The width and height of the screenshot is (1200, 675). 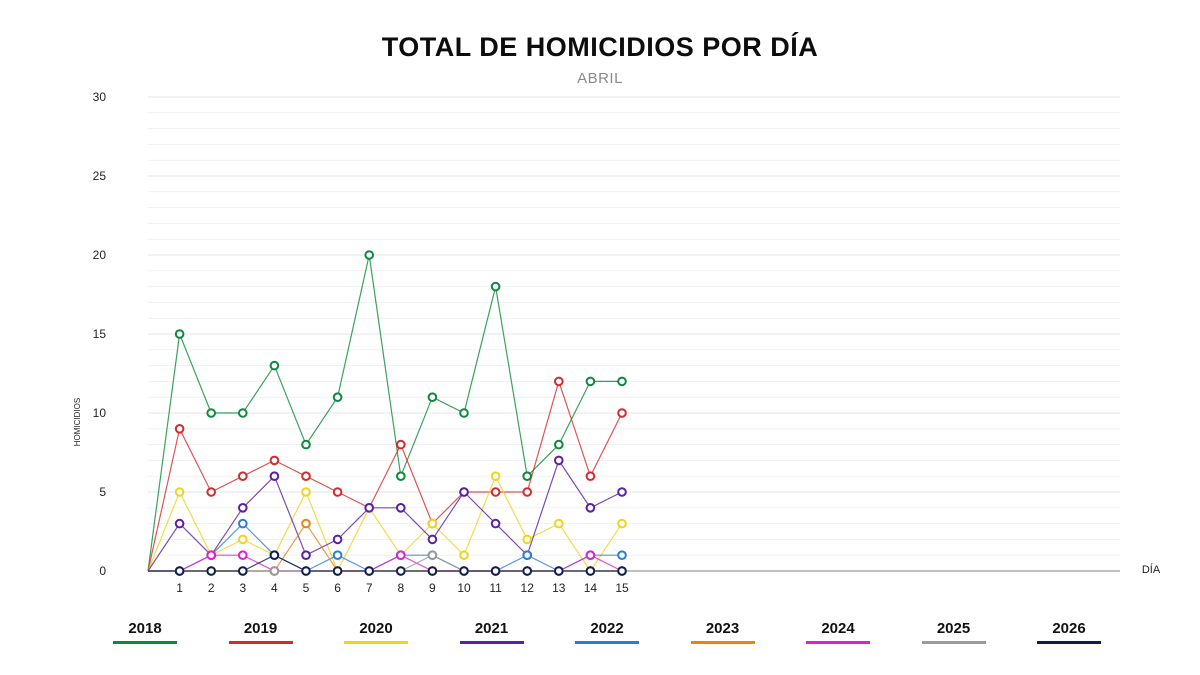 What do you see at coordinates (491, 628) in the screenshot?
I see `legend-label: 2021` at bounding box center [491, 628].